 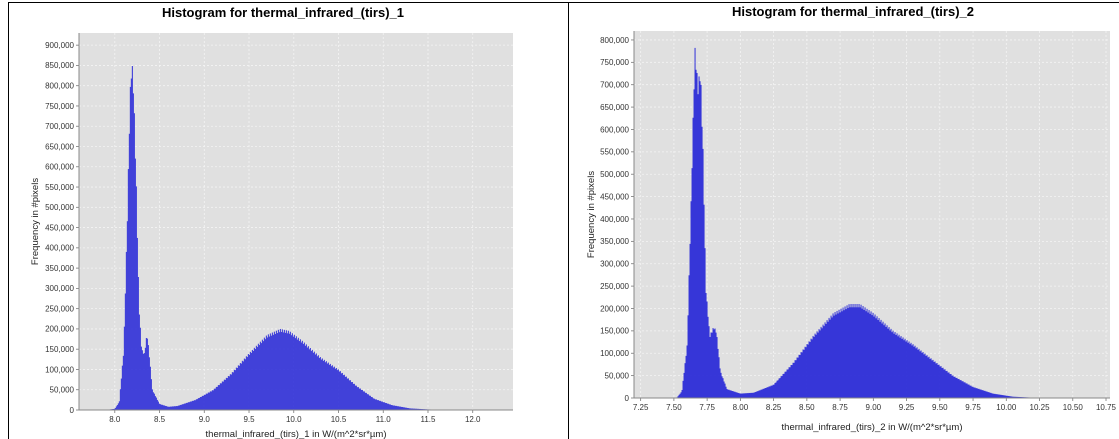 What do you see at coordinates (973, 407) in the screenshot?
I see `x-tick-label: 9.75` at bounding box center [973, 407].